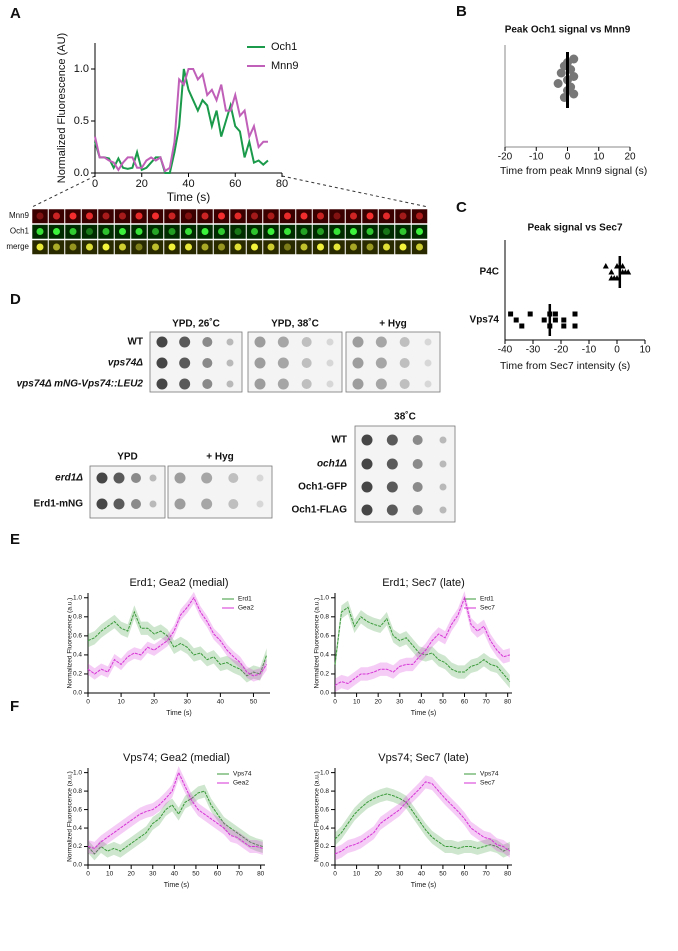 This screenshot has height=951, width=678. I want to click on x-tick-label: 30, so click(188, 702).